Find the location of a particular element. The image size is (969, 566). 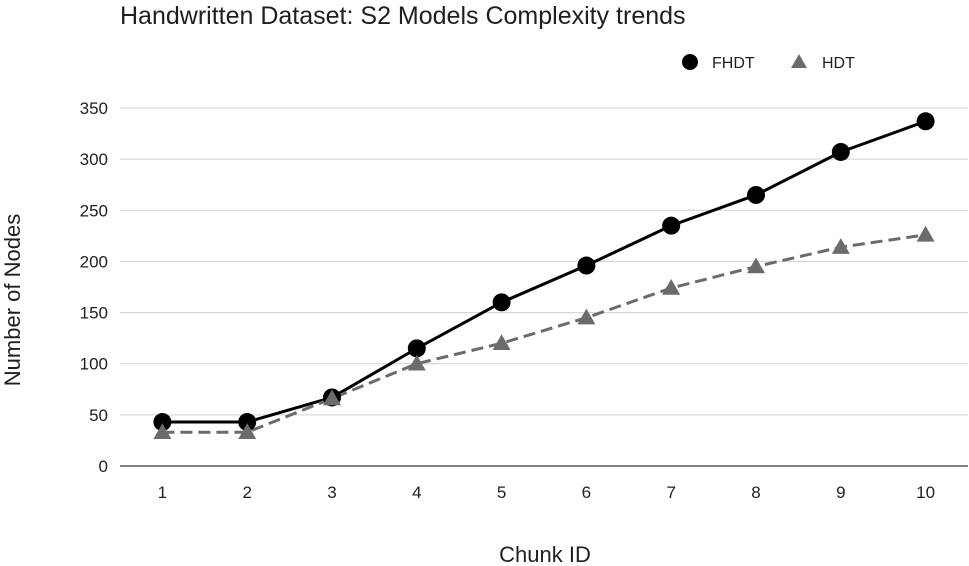

x-tick-label: 8 is located at coordinates (755, 492).